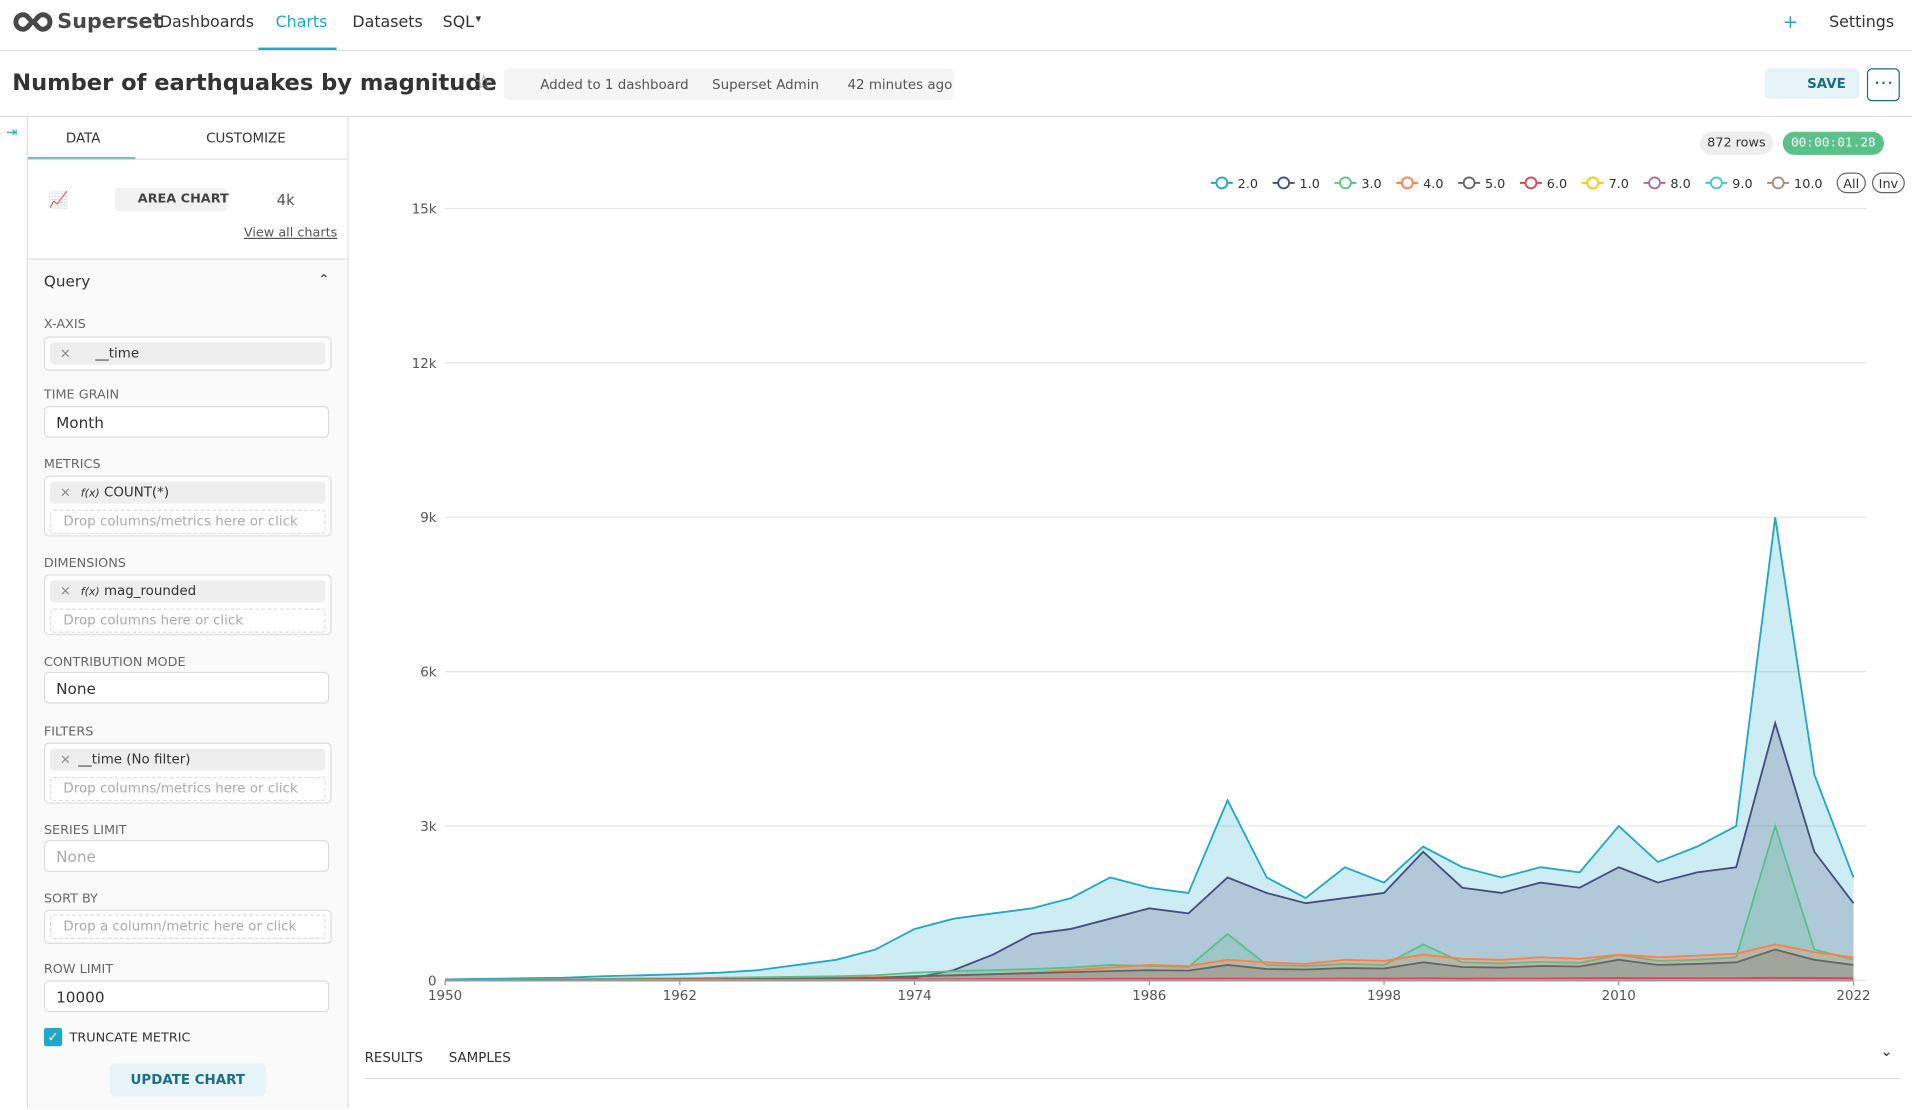 This screenshot has width=1912, height=1110. What do you see at coordinates (424, 209) in the screenshot?
I see `y-tick-label: 15k` at bounding box center [424, 209].